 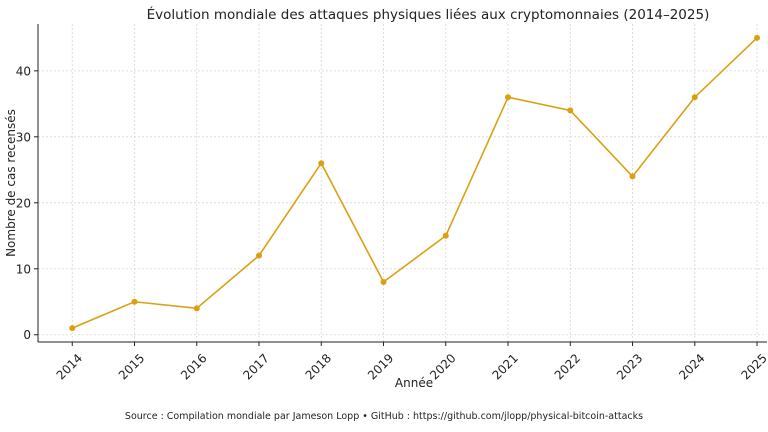 I want to click on y-tick-label: 10, so click(x=23, y=269).